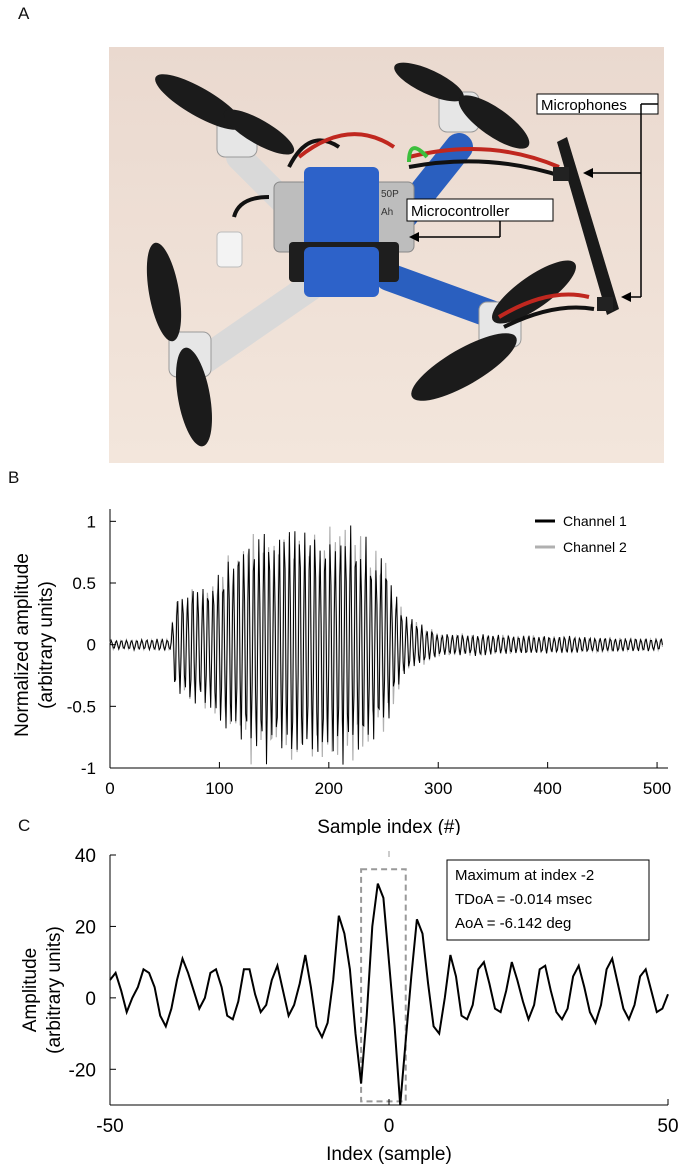  I want to click on microphones-callout: Microphones, so click(597, 197).